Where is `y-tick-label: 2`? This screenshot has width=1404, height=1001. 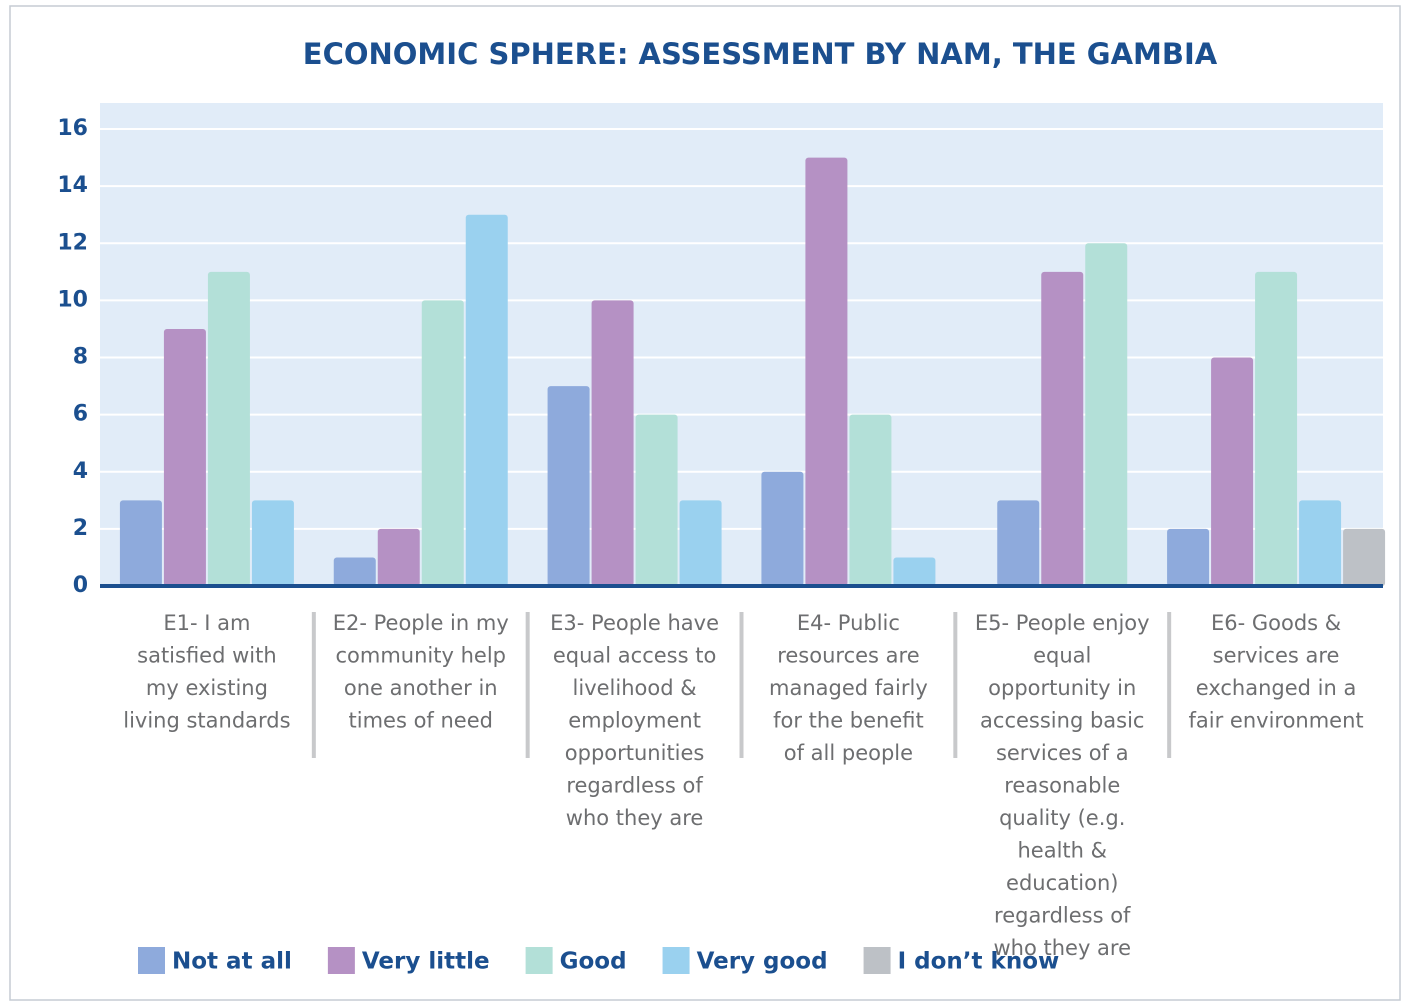 y-tick-label: 2 is located at coordinates (80, 528).